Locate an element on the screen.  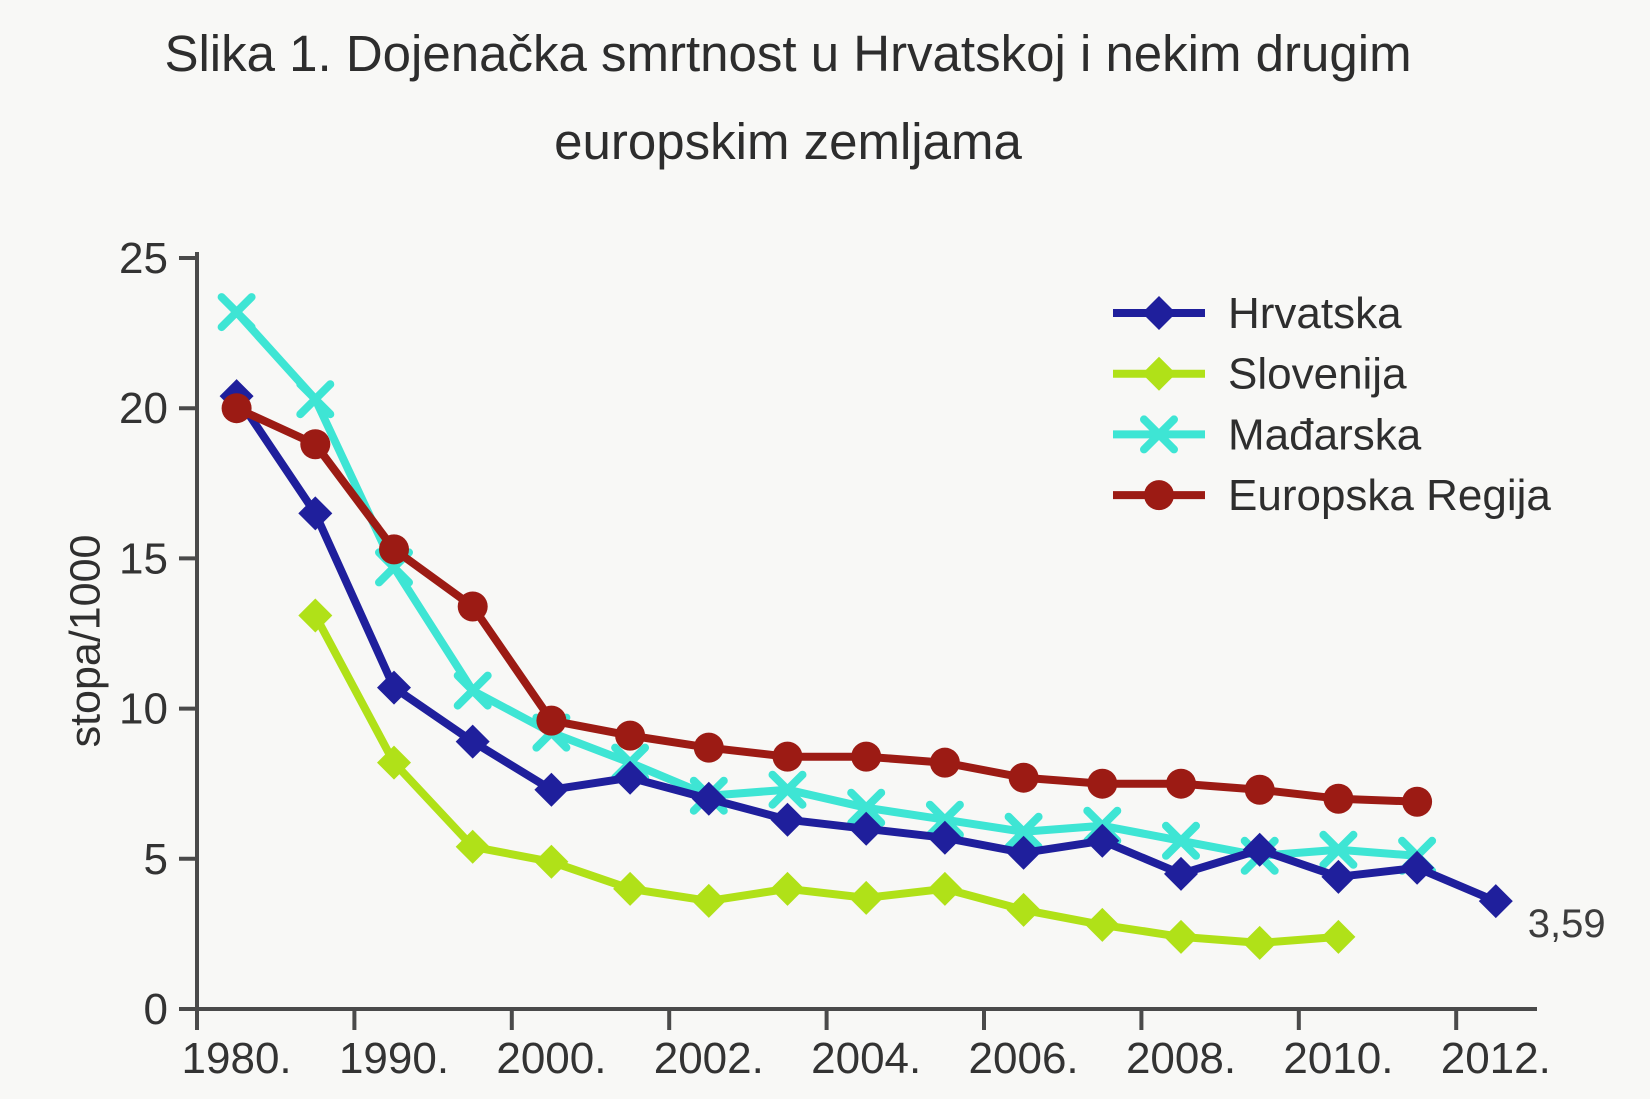
legend-item-slovenija: Slovenija is located at coordinates (1260, 374).